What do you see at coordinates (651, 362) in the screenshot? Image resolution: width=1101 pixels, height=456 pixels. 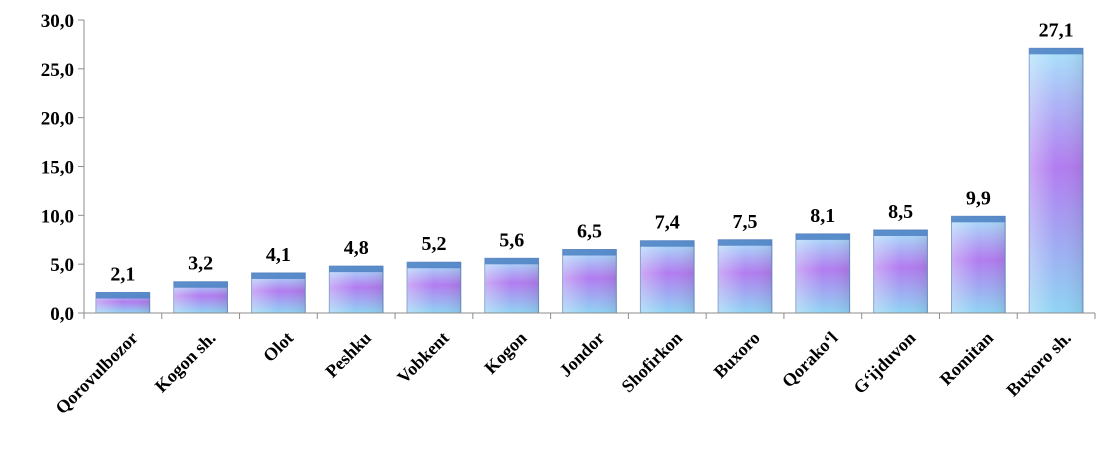 I see `category-label: Shofirkon` at bounding box center [651, 362].